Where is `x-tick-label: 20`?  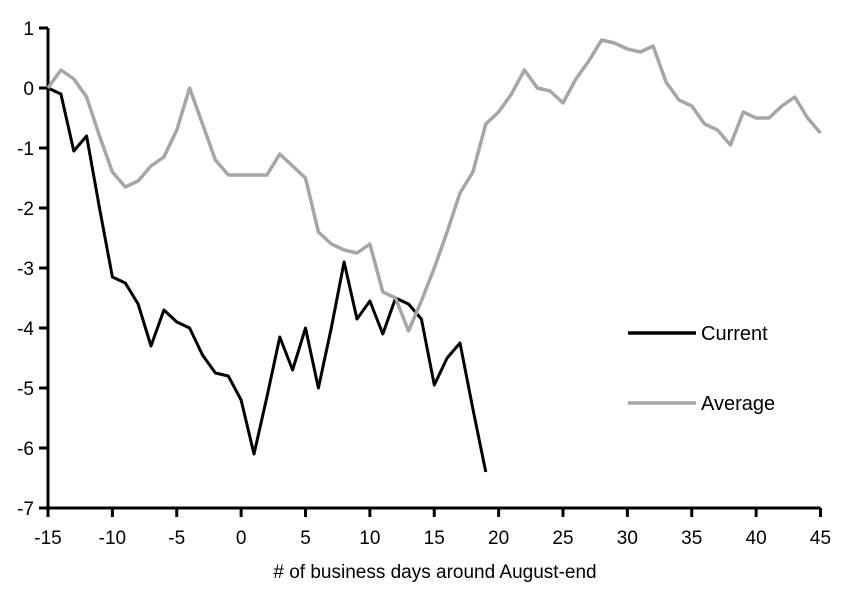 x-tick-label: 20 is located at coordinates (498, 538).